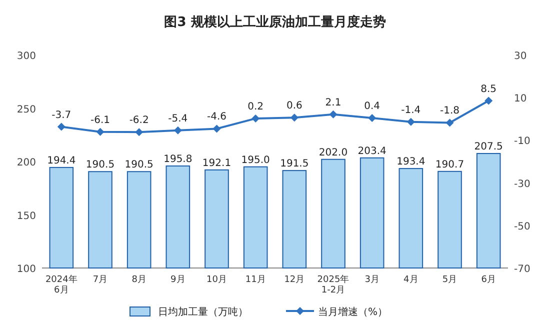 The width and height of the screenshot is (550, 335). What do you see at coordinates (26, 269) in the screenshot?
I see `y-tick-label: 100` at bounding box center [26, 269].